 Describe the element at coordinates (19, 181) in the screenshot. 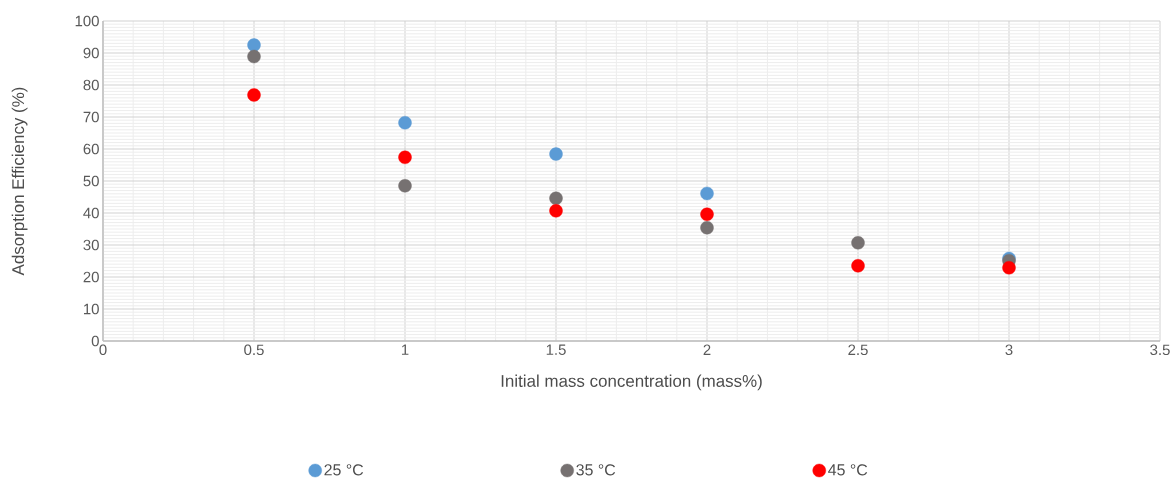

I see `y-axis-title: Adsorption Efficiency (%)` at that location.